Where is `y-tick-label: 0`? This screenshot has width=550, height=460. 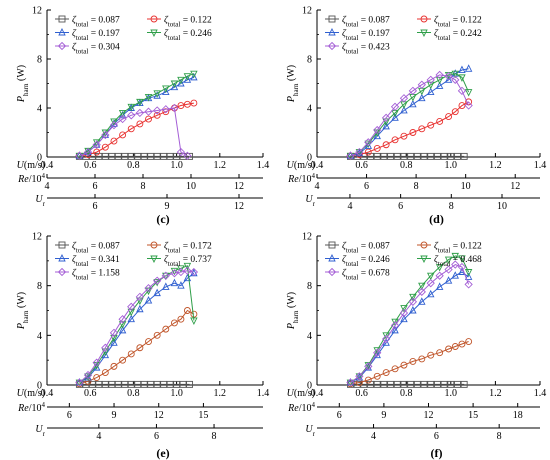
y-tick-label: 0 is located at coordinates (309, 386).